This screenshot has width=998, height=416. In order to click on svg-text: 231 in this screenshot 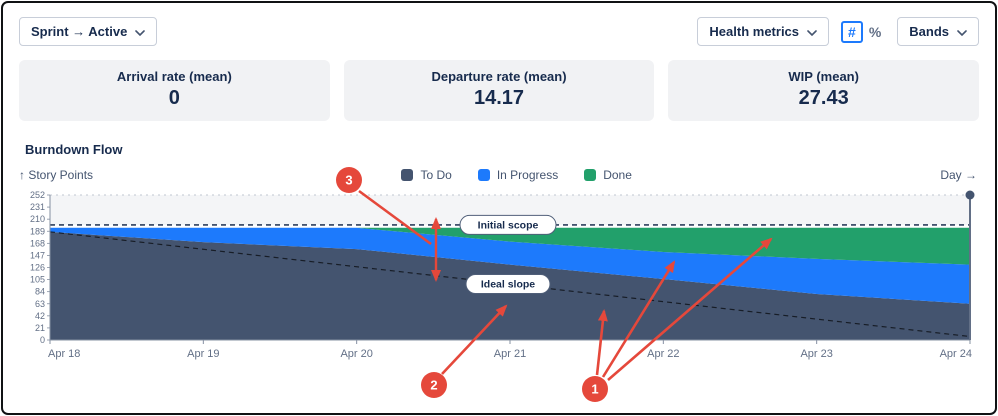, I will do `click(37, 207)`.